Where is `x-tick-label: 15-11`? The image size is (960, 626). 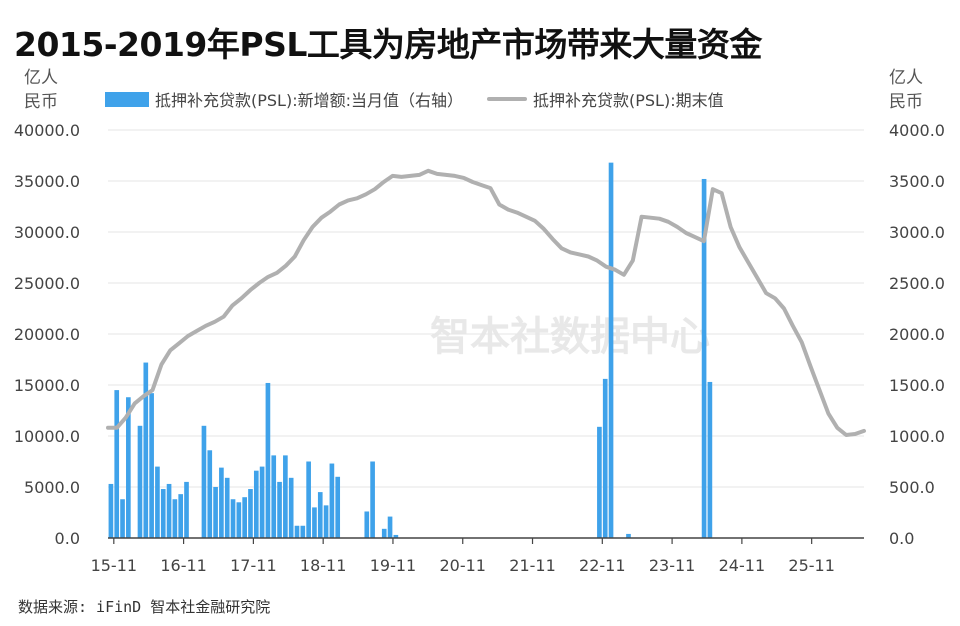 x-tick-label: 15-11 is located at coordinates (114, 565).